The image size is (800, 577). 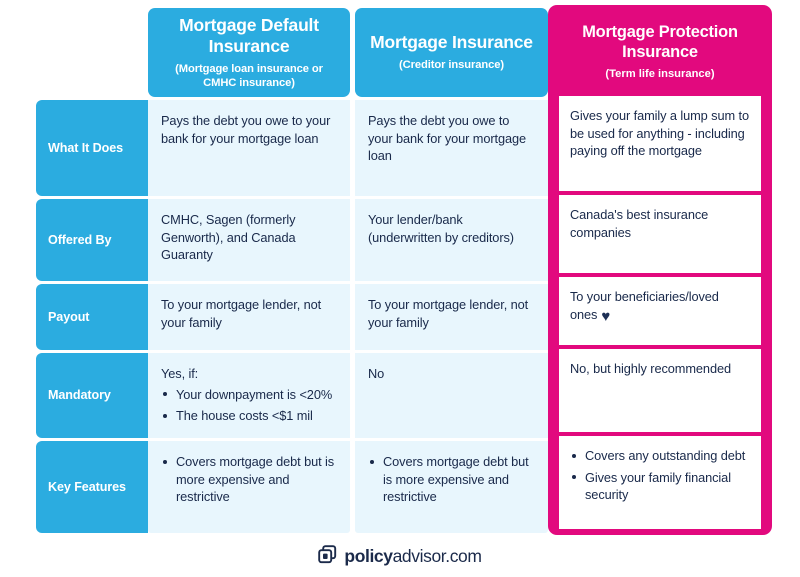 I want to click on cell-text-value: To your beneficiaries/loved ones, so click(x=644, y=305).